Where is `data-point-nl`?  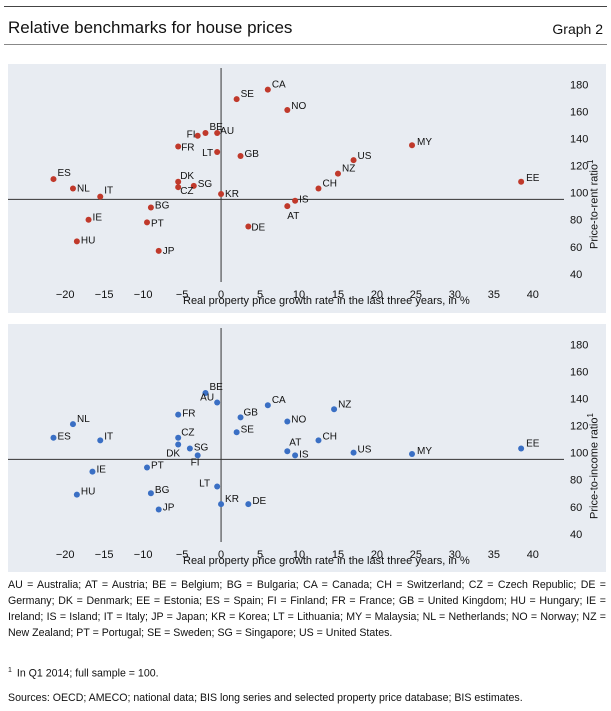 data-point-nl is located at coordinates (72, 424).